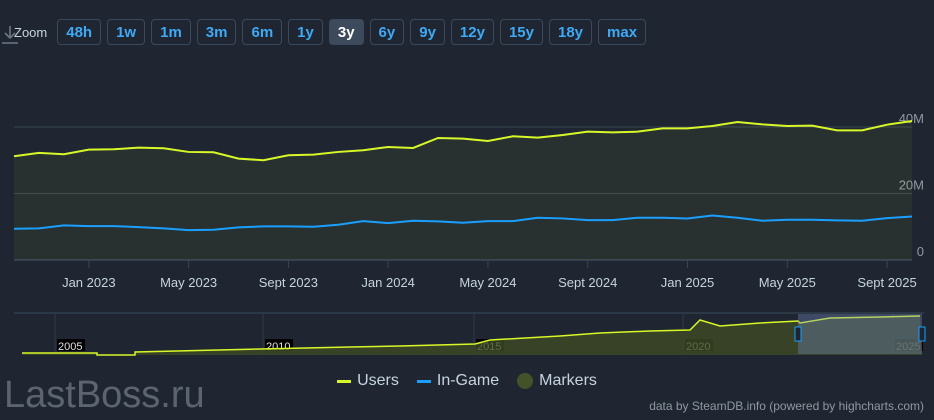 The height and width of the screenshot is (420, 934). Describe the element at coordinates (188, 282) in the screenshot. I see `x-tick-label: May 2023` at that location.